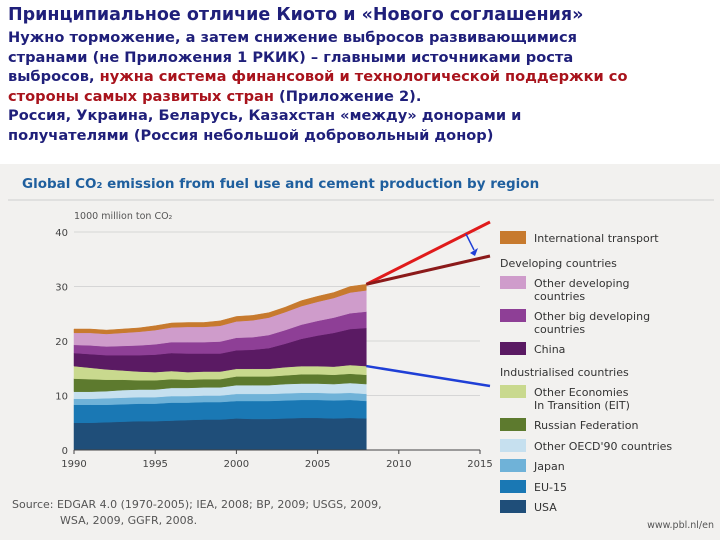  What do you see at coordinates (428, 270) in the screenshot?
I see `annotation-line-lower` at bounding box center [428, 270].